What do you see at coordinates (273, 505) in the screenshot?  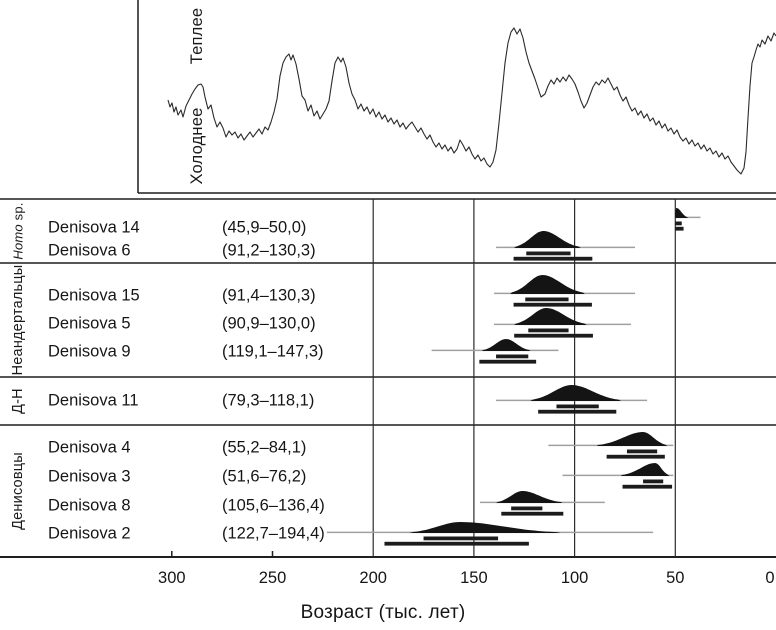 I see `specimen-age-range: (105,6–136,4)` at bounding box center [273, 505].